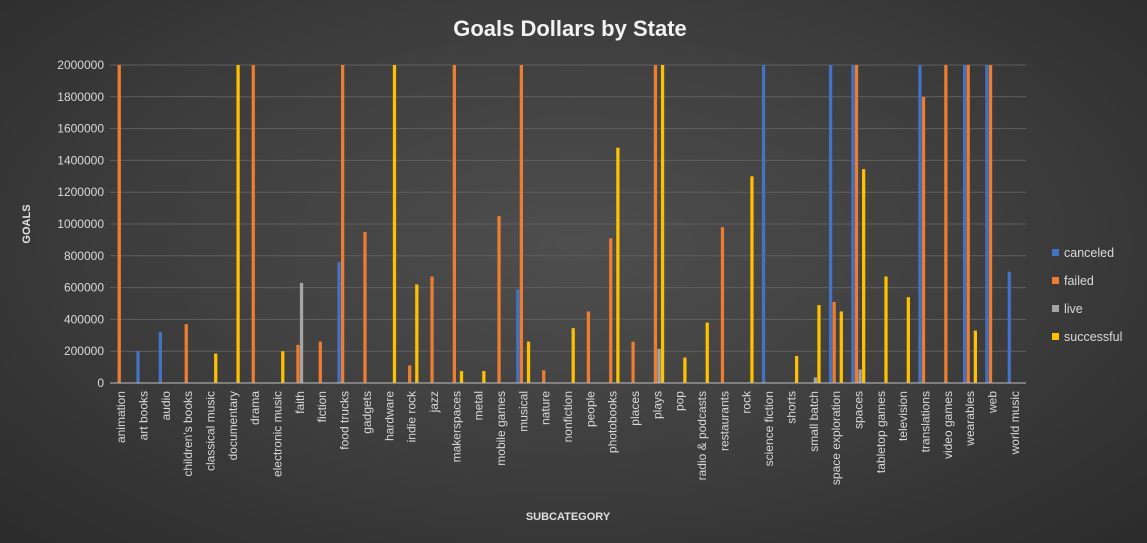 This screenshot has width=1147, height=543. What do you see at coordinates (434, 402) in the screenshot?
I see `x-tick-label: jazz` at bounding box center [434, 402].